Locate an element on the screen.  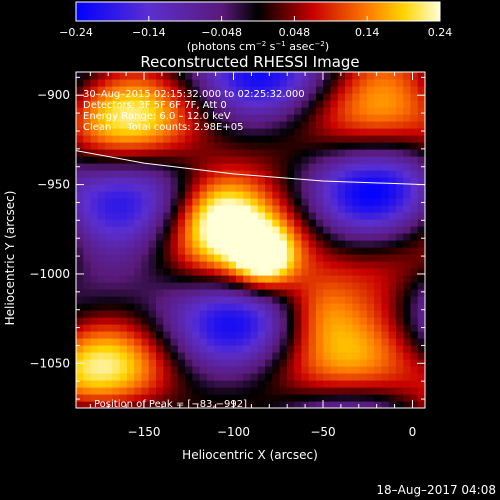
x-tick-label: −100 is located at coordinates (233, 432).